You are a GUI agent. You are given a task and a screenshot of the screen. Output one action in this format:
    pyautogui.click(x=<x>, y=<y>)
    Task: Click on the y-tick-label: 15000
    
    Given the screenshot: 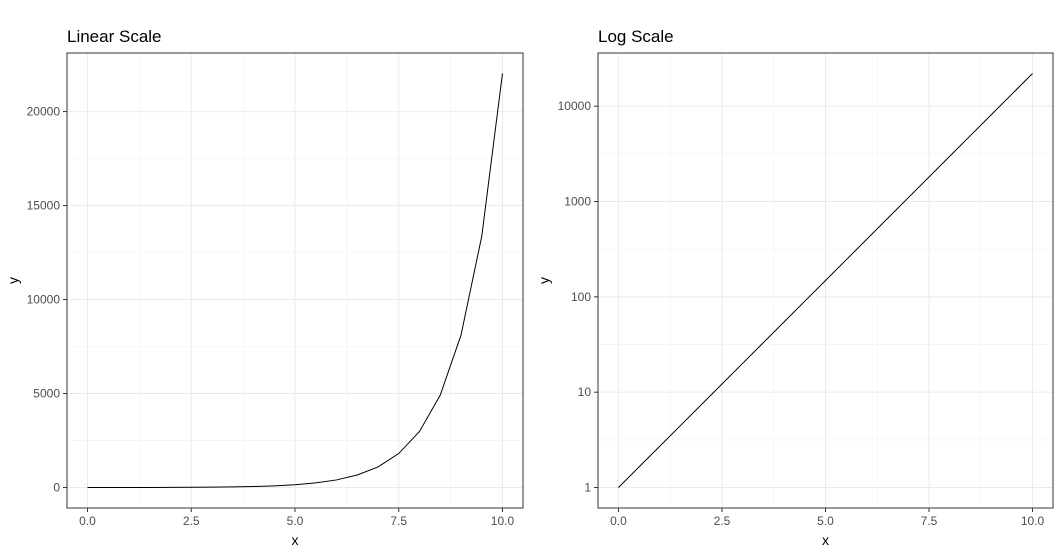 What is the action you would take?
    pyautogui.click(x=44, y=206)
    